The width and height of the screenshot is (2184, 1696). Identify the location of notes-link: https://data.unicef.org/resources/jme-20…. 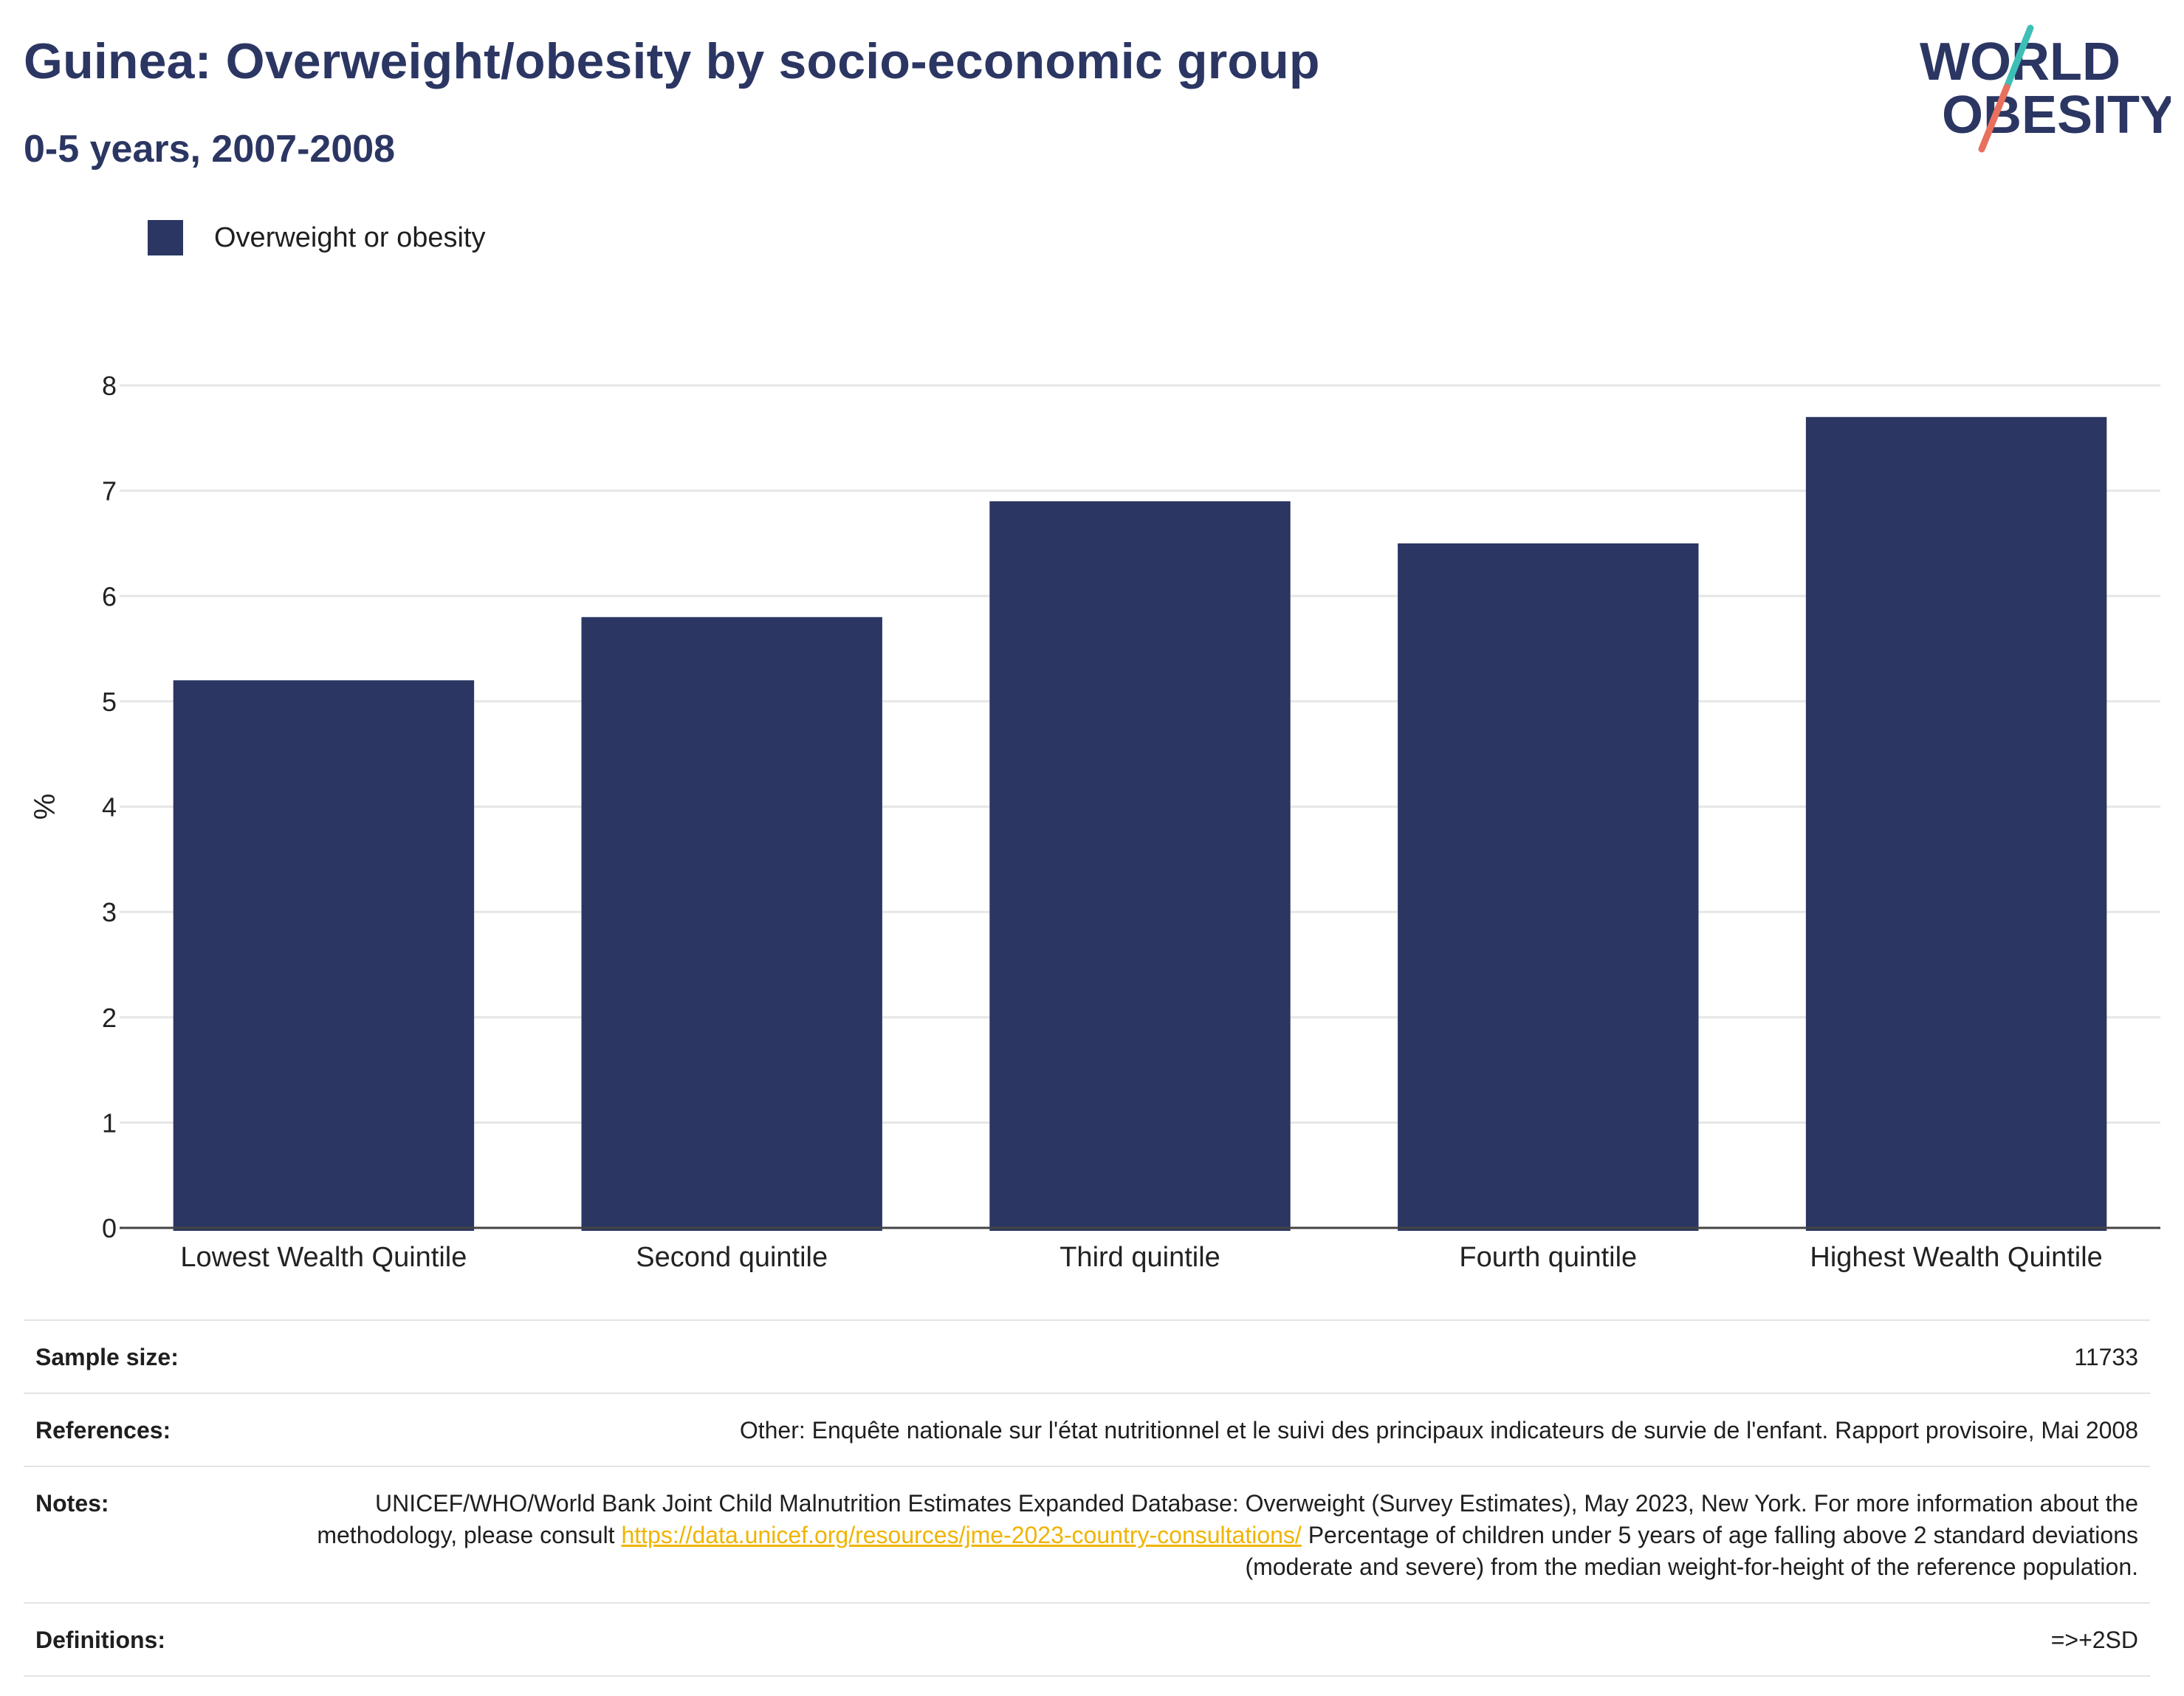
(961, 1535).